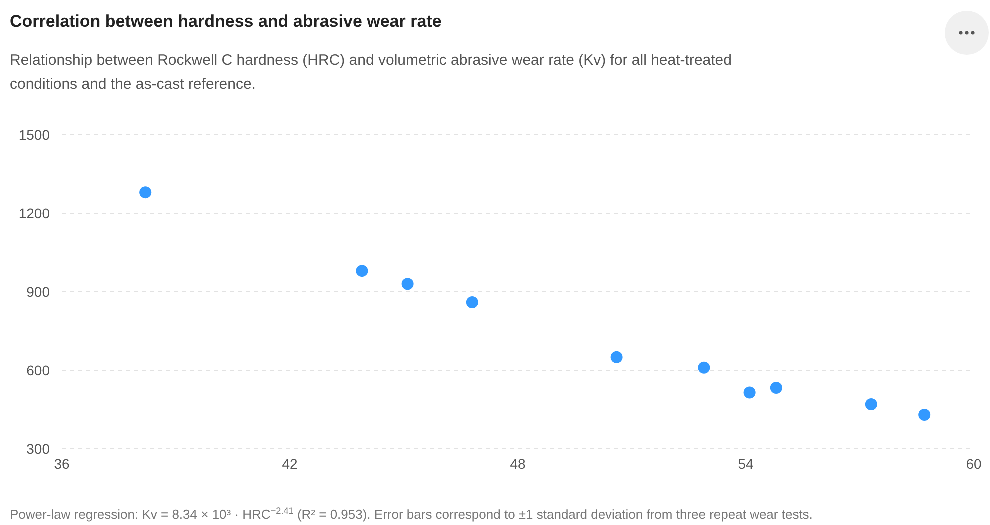  What do you see at coordinates (38, 292) in the screenshot?
I see `y-tick-label: 900` at bounding box center [38, 292].